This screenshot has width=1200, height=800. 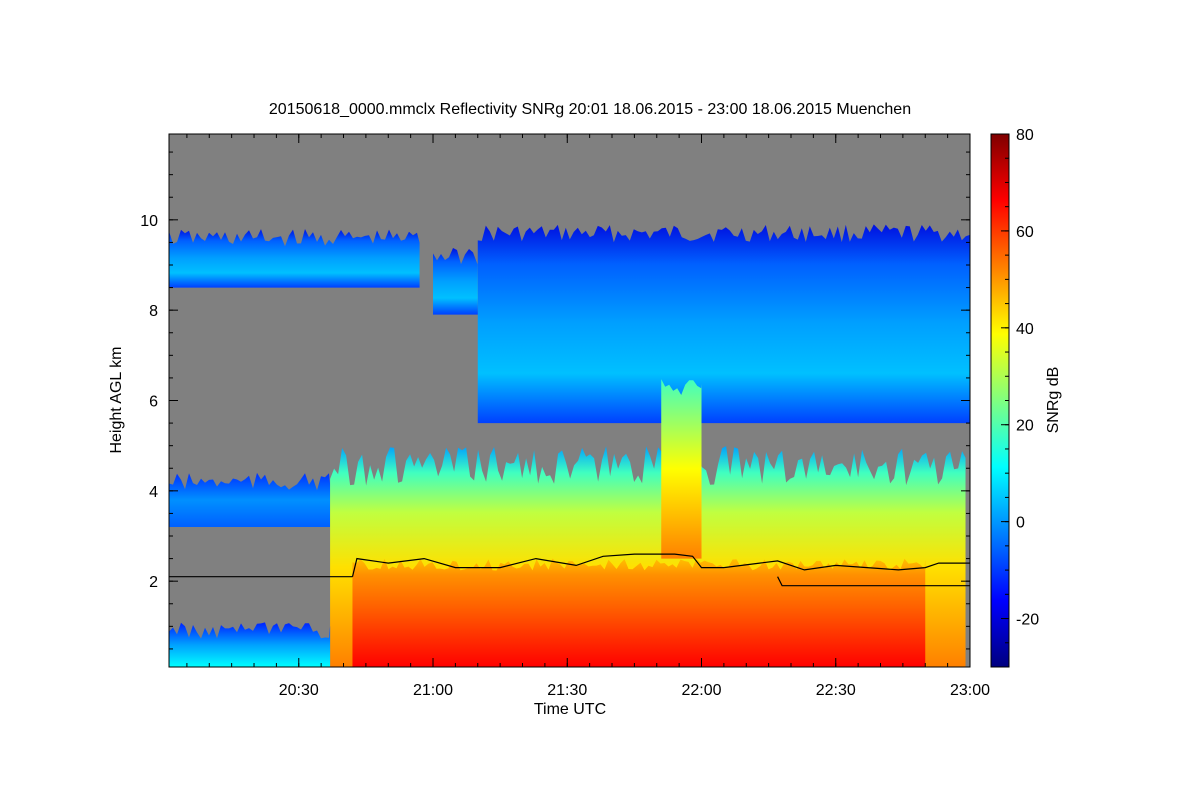 I want to click on x-tick-label: 23:00, so click(x=970, y=690).